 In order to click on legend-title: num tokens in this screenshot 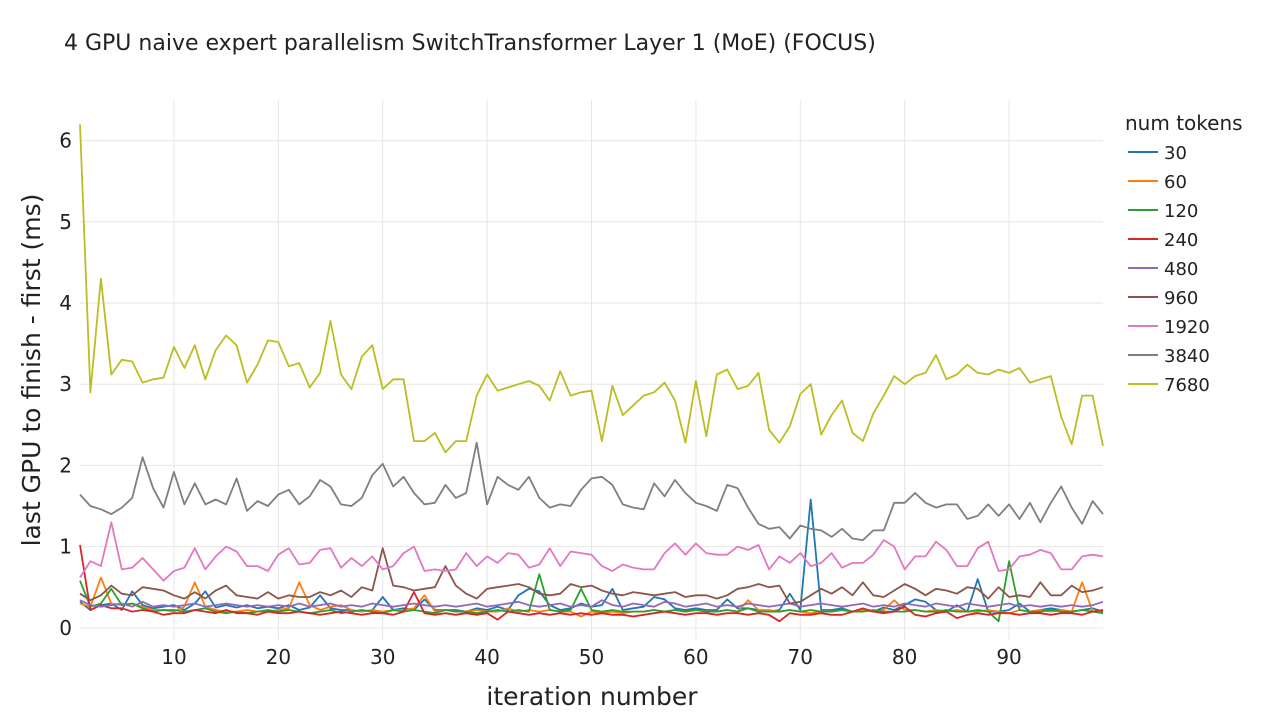, I will do `click(1184, 123)`.